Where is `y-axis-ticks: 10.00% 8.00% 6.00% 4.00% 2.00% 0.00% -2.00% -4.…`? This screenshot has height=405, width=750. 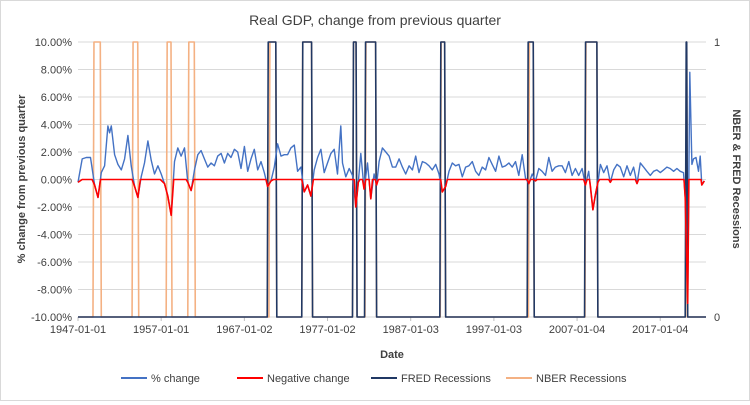 y-axis-ticks: 10.00% 8.00% 6.00% 4.00% 2.00% 0.00% -2.00% -4.… is located at coordinates (51, 180).